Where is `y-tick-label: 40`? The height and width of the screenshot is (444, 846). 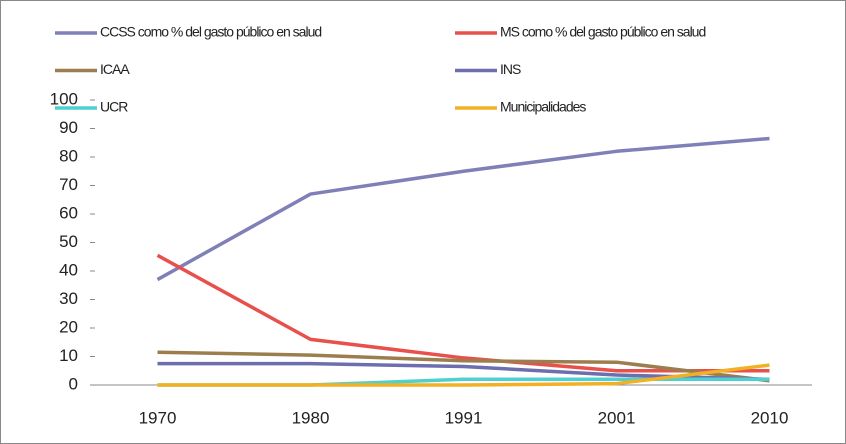 y-tick-label: 40 is located at coordinates (68, 269).